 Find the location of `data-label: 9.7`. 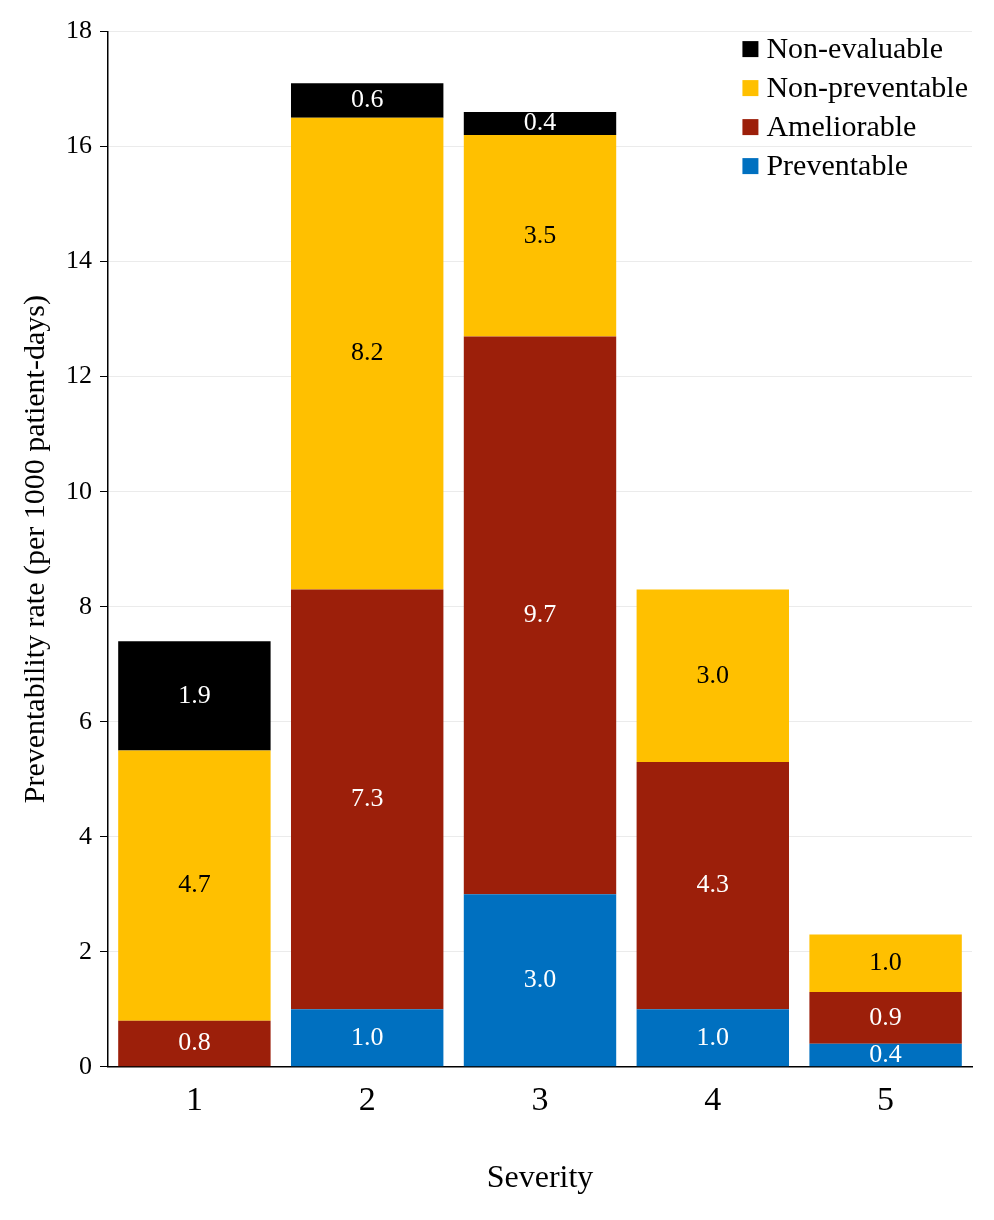

data-label: 9.7 is located at coordinates (540, 614).